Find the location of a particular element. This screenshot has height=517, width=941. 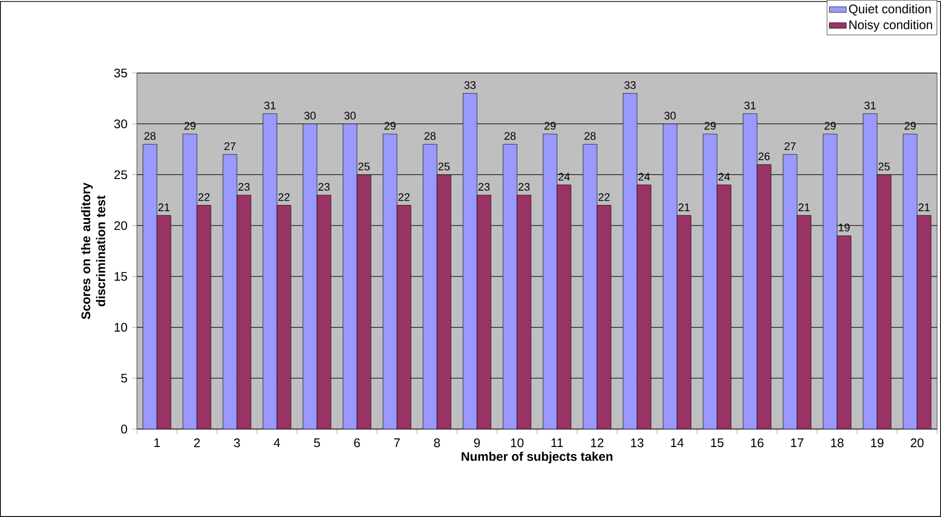

y-tick-label: 15 is located at coordinates (121, 276).